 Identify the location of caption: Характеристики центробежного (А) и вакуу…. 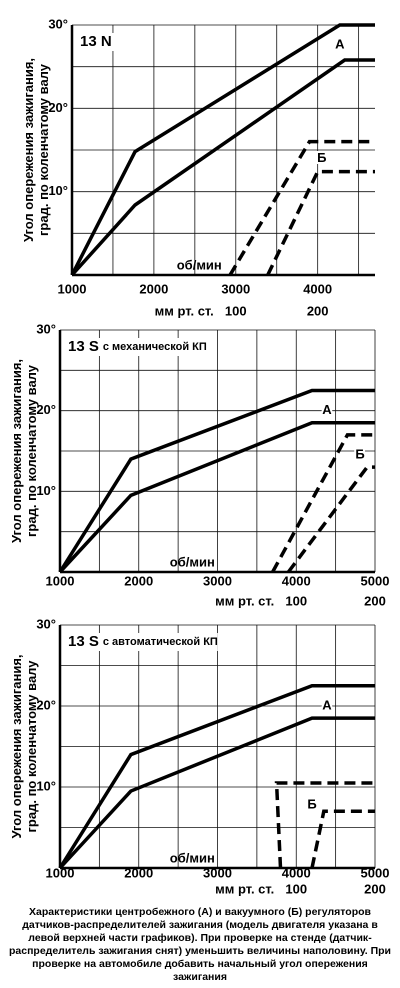
(199, 944).